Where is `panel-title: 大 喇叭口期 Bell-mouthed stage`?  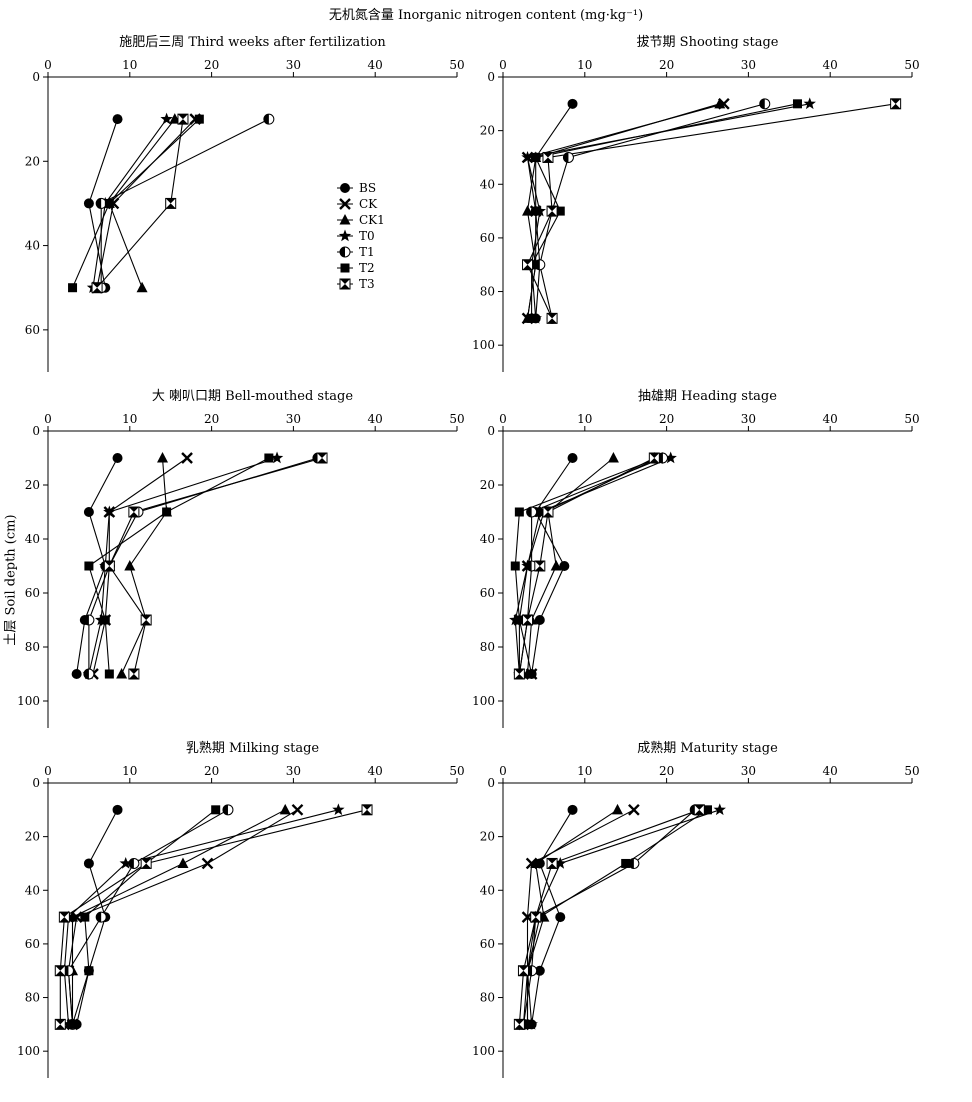 panel-title: 大 喇叭口期 Bell-mouthed stage is located at coordinates (252, 396).